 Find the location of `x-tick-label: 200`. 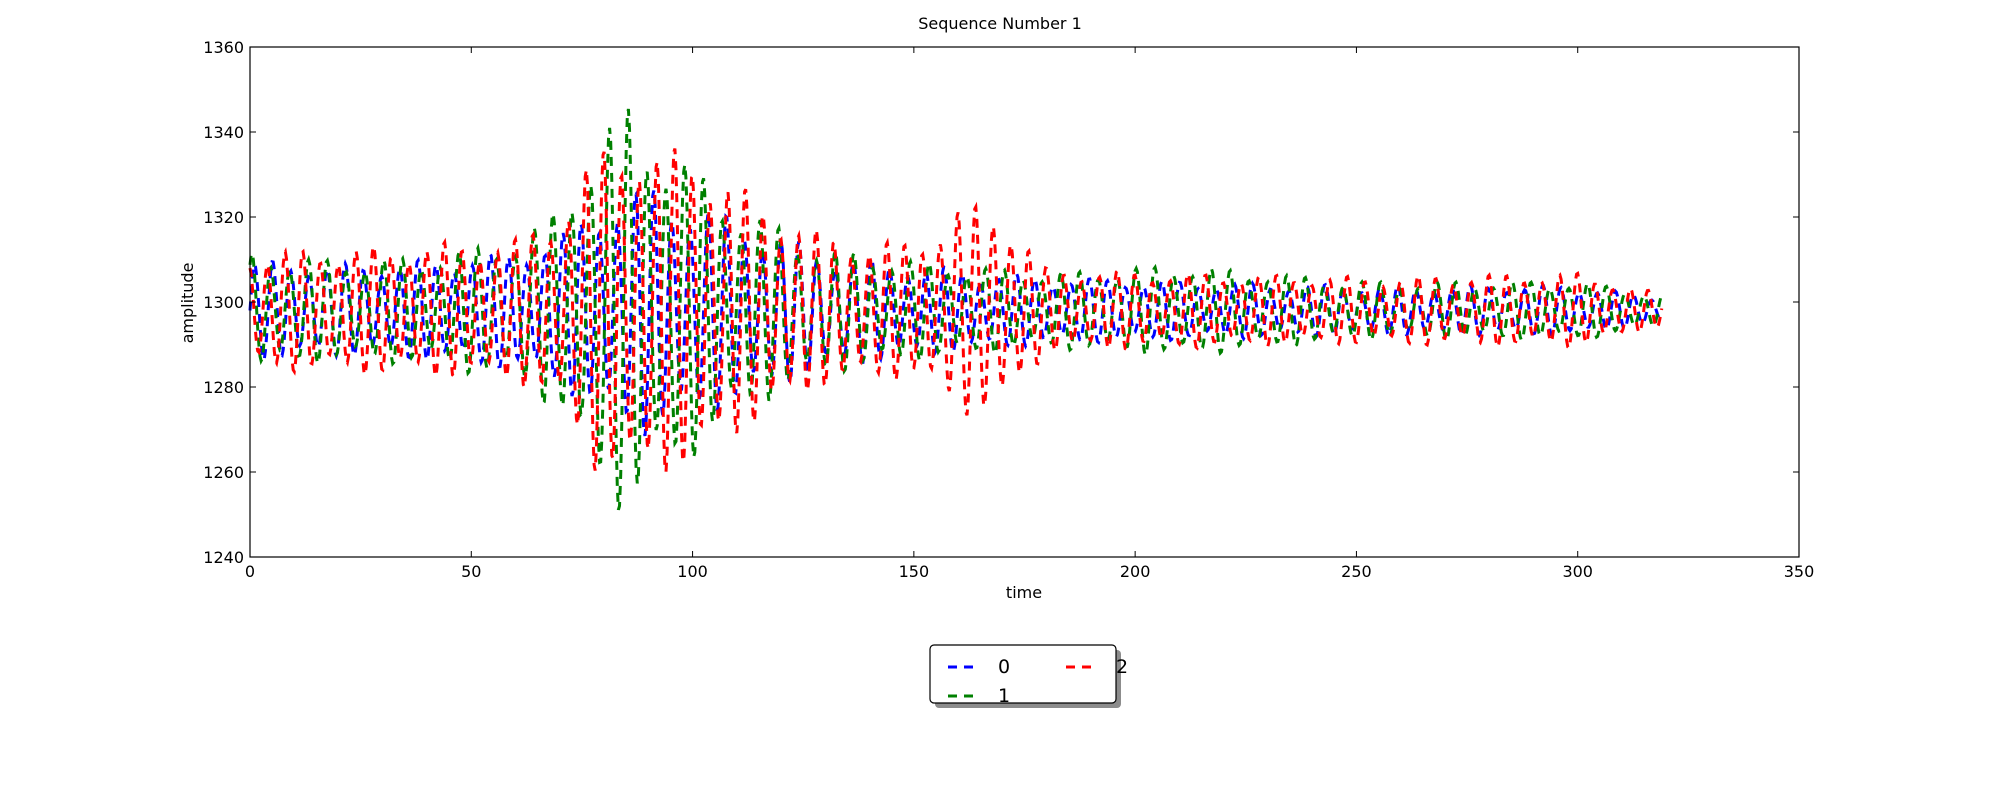

x-tick-label: 200 is located at coordinates (1135, 571).